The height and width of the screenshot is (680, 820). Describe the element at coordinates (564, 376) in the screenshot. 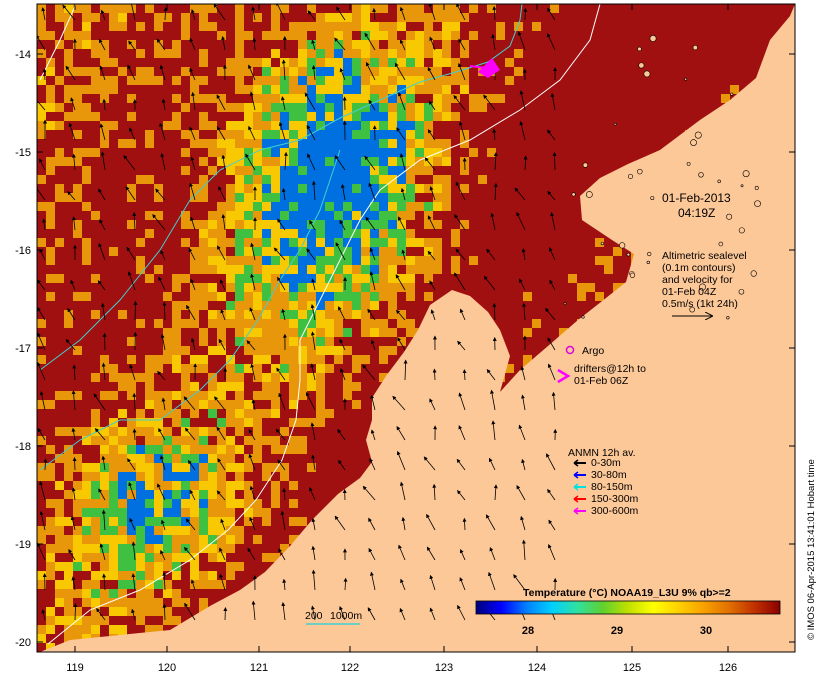

I see `drifter-chevron-icon` at that location.